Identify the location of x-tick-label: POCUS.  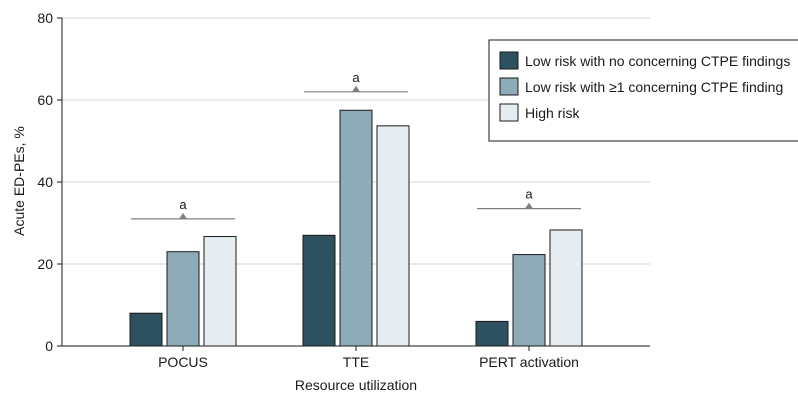
(183, 362).